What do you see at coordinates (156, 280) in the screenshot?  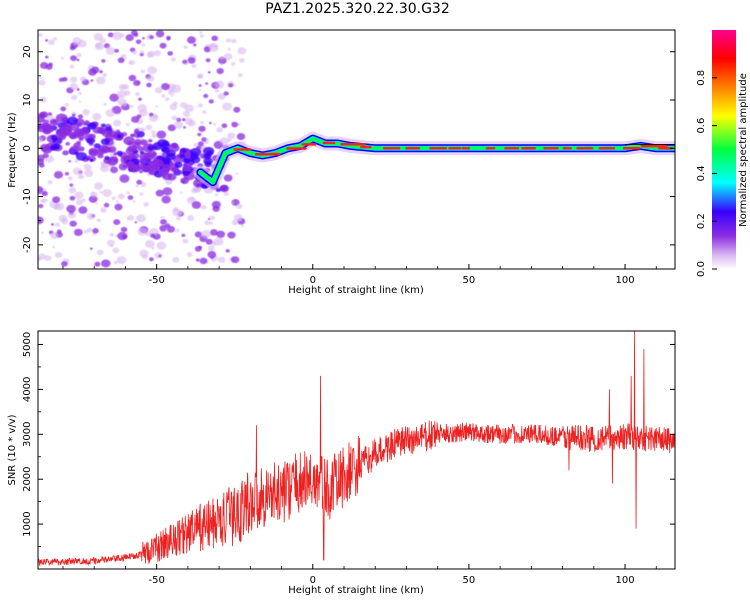 I see `top-x-tick-label: -50` at bounding box center [156, 280].